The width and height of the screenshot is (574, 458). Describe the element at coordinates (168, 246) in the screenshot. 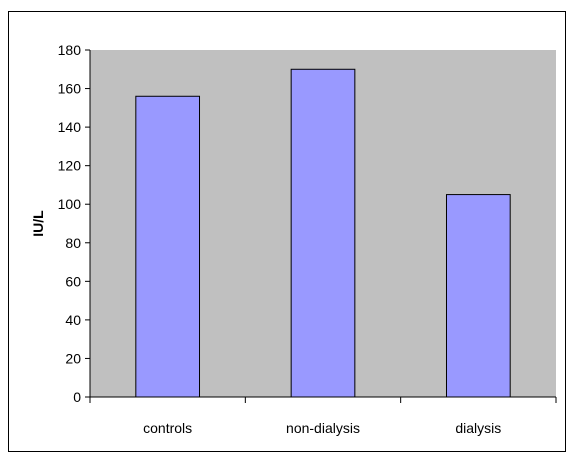

I see `bar-controls` at that location.